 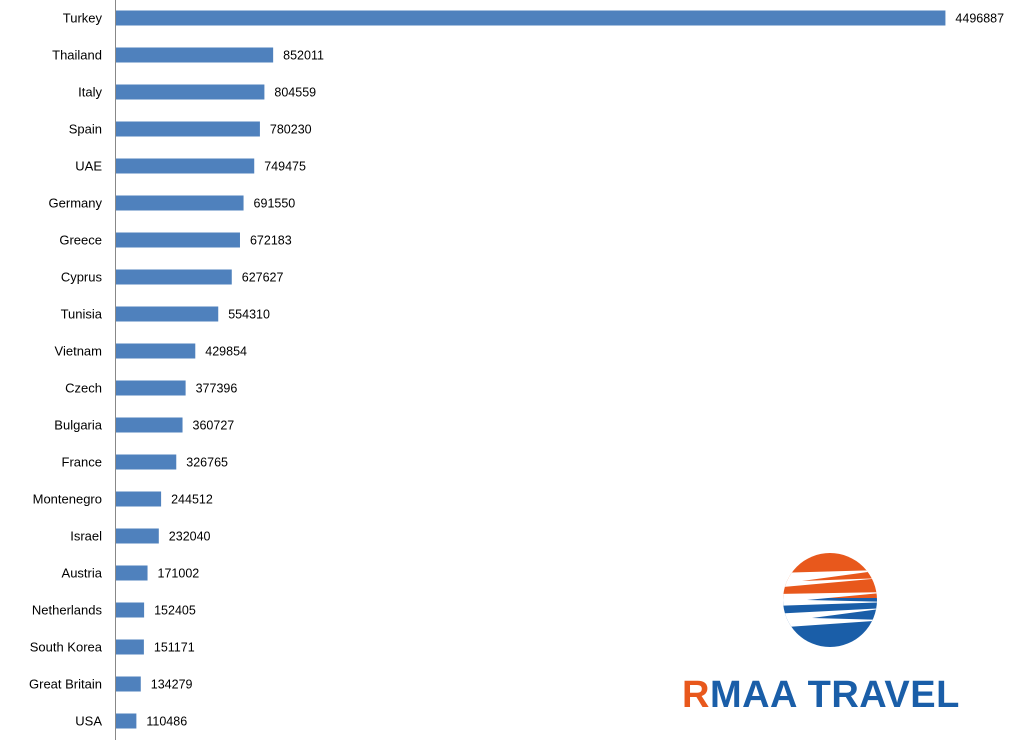 I want to click on category-label: Vietnam, so click(x=78, y=351).